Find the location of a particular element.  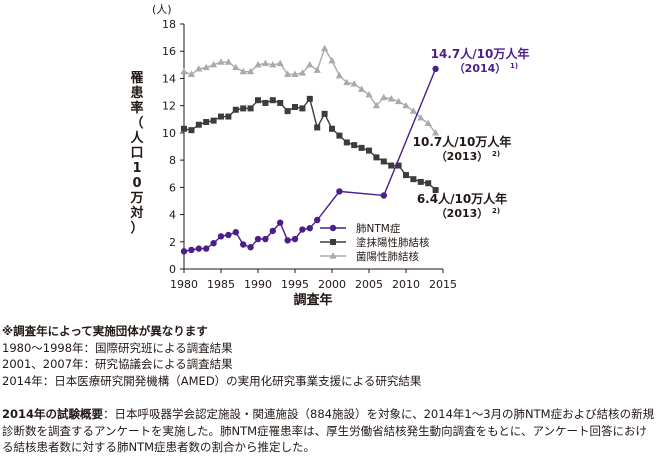

annotation-value: 10.7人/10万人年 is located at coordinates (462, 141).